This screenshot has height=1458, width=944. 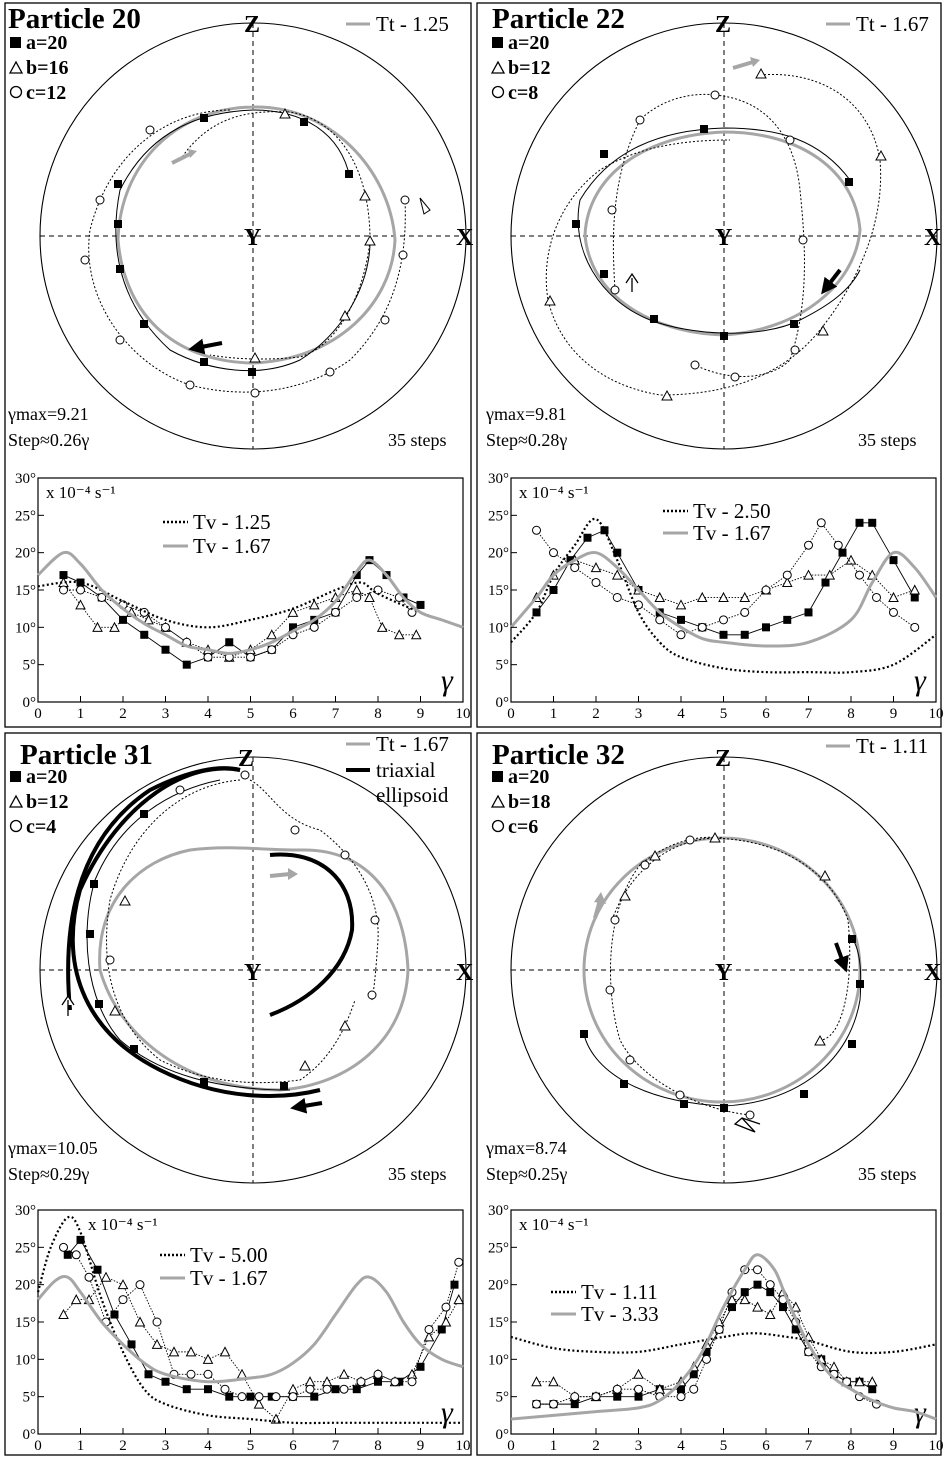 I want to click on legend-abc: a=20 b=18 c=6, so click(x=520, y=802).